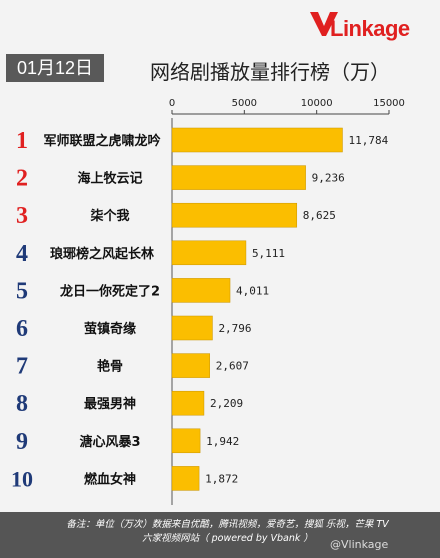 Image resolution: width=440 pixels, height=558 pixels. I want to click on x-axis-tick-label: 15000, so click(389, 103).